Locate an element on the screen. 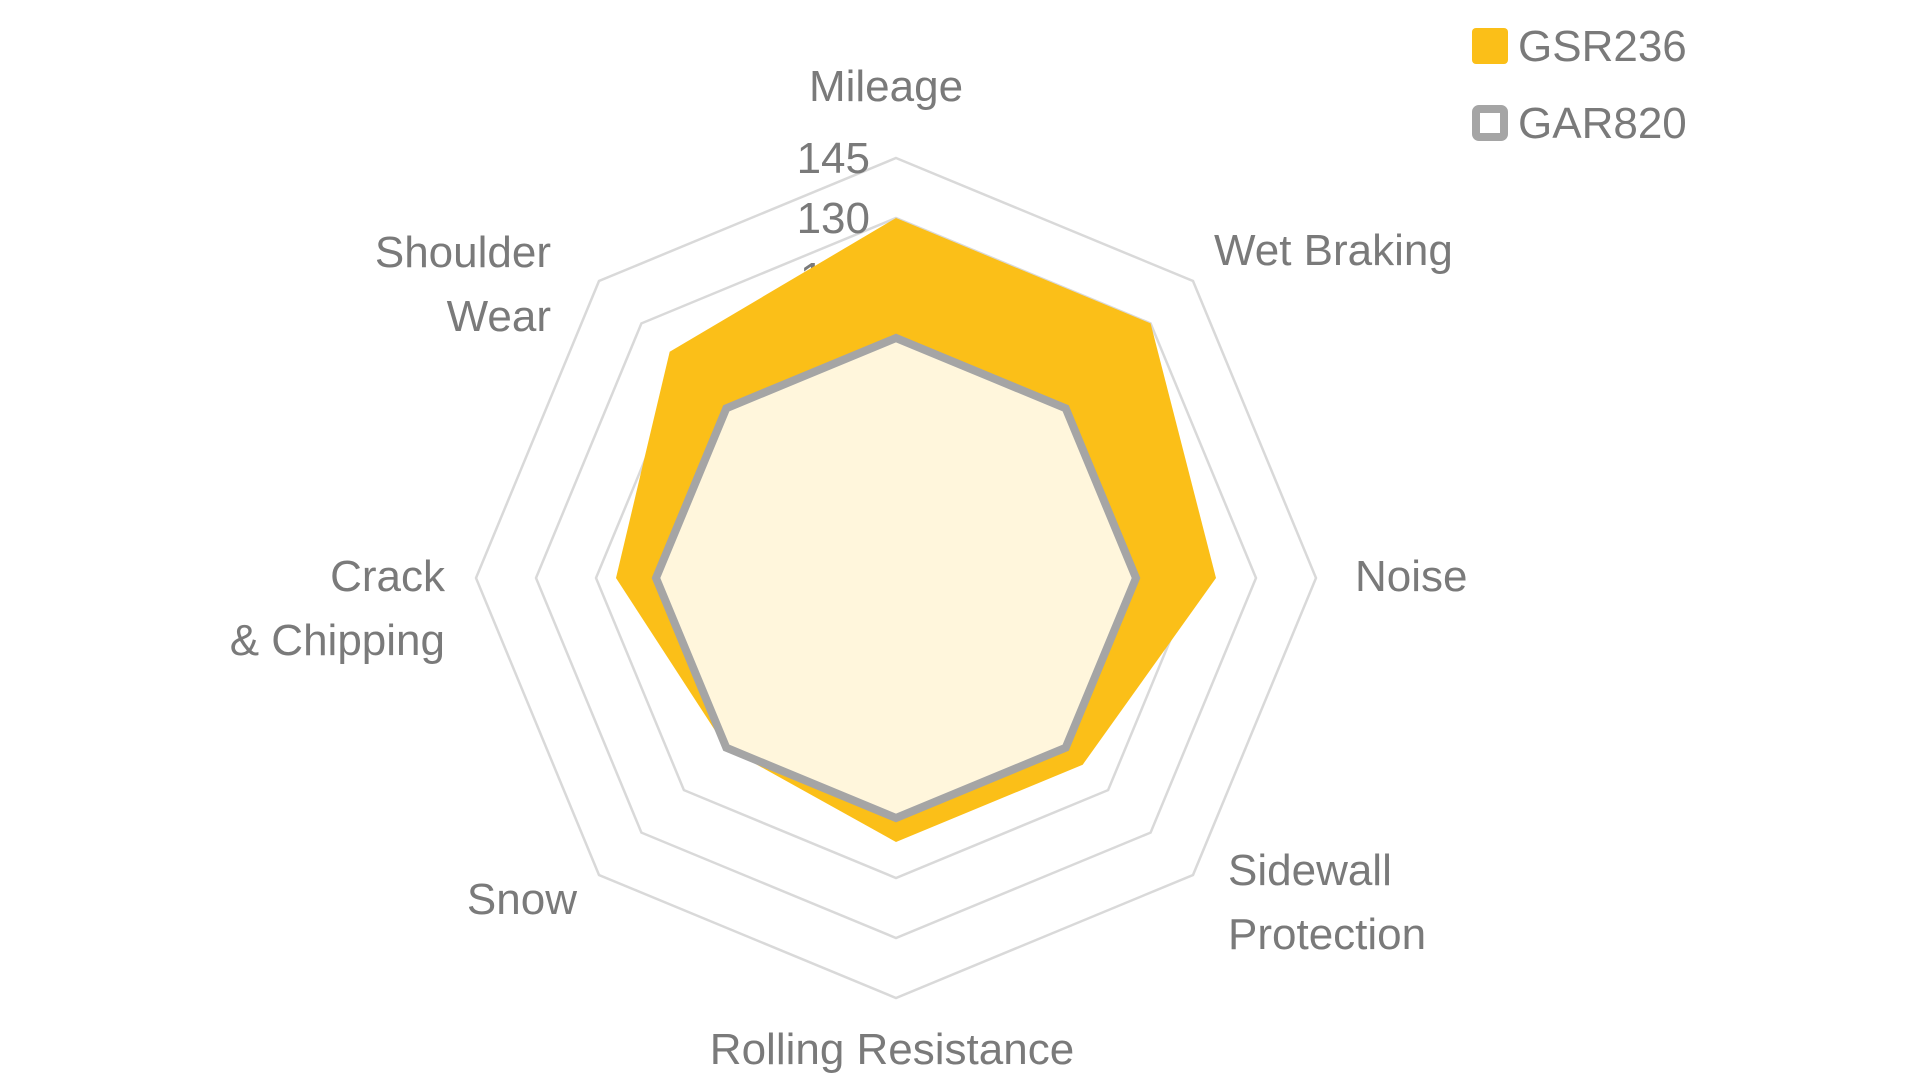 The image size is (1920, 1080). category-label: Rolling Resistance is located at coordinates (892, 1049).